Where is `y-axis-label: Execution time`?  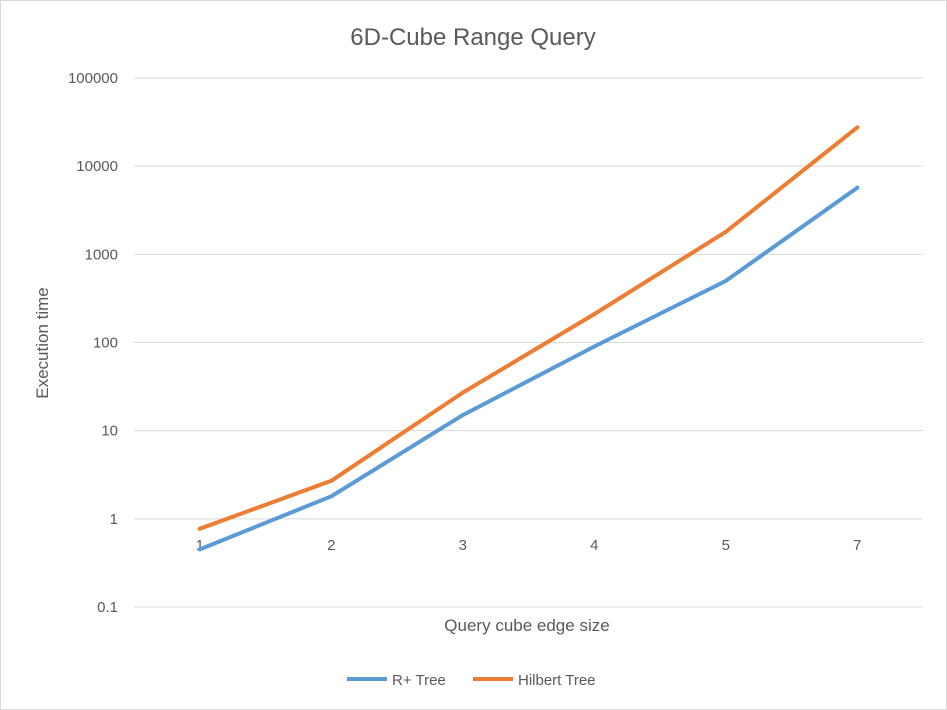 y-axis-label: Execution time is located at coordinates (42, 343).